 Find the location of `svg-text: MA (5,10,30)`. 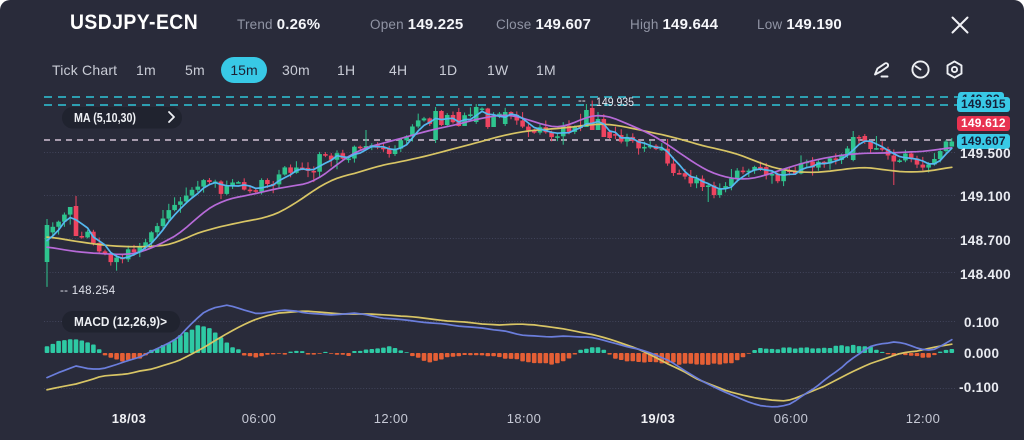

svg-text: MA (5,10,30) is located at coordinates (105, 118).